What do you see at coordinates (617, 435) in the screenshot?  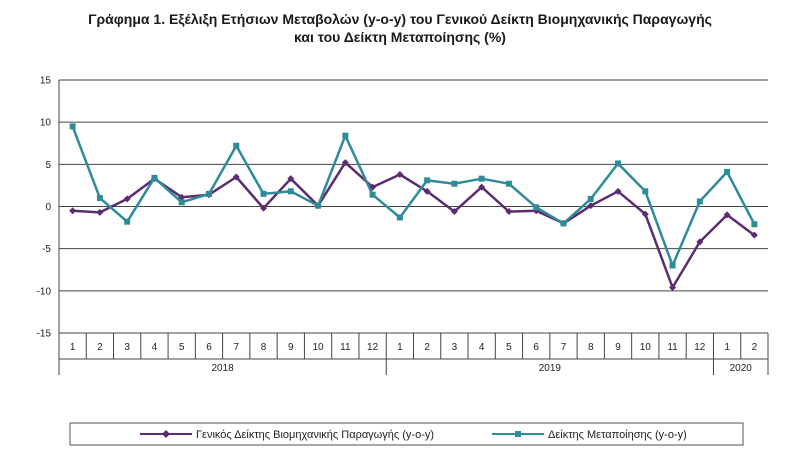 I see `legend-label-series-2: Δείκτης Μεταποίησης (y-o-y)` at bounding box center [617, 435].